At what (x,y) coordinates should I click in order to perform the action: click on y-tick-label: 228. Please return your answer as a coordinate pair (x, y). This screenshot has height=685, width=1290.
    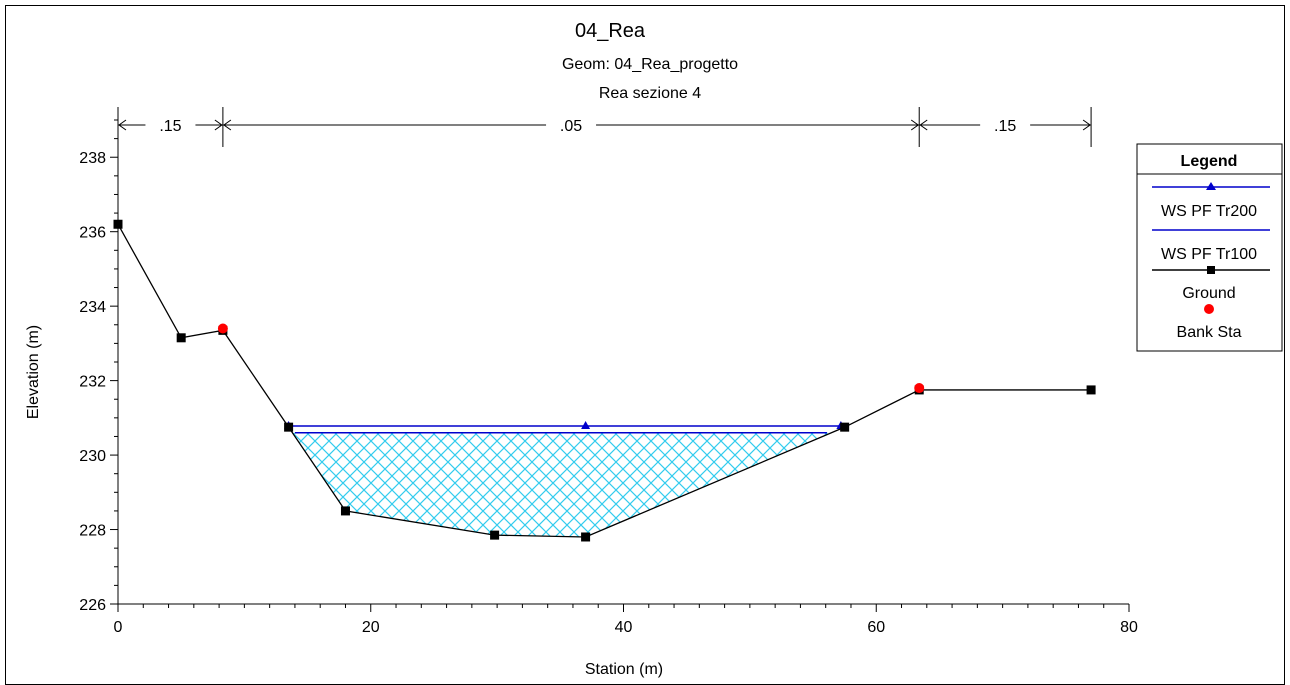
    Looking at the image, I should click on (92, 531).